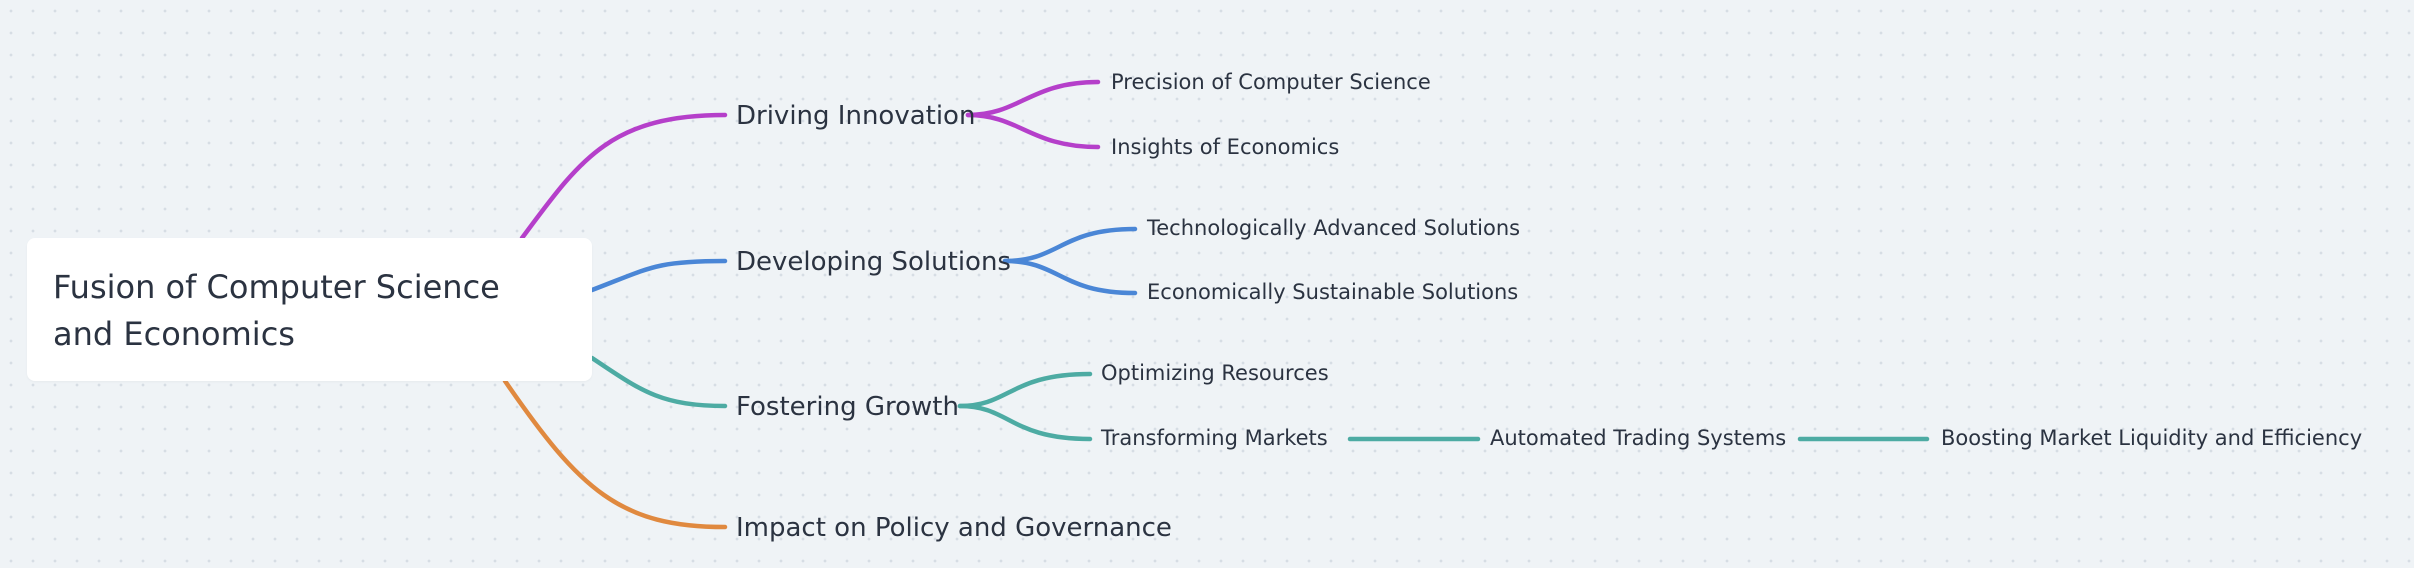  I want to click on edge-driving-innovation-precision, so click(1033, 98).